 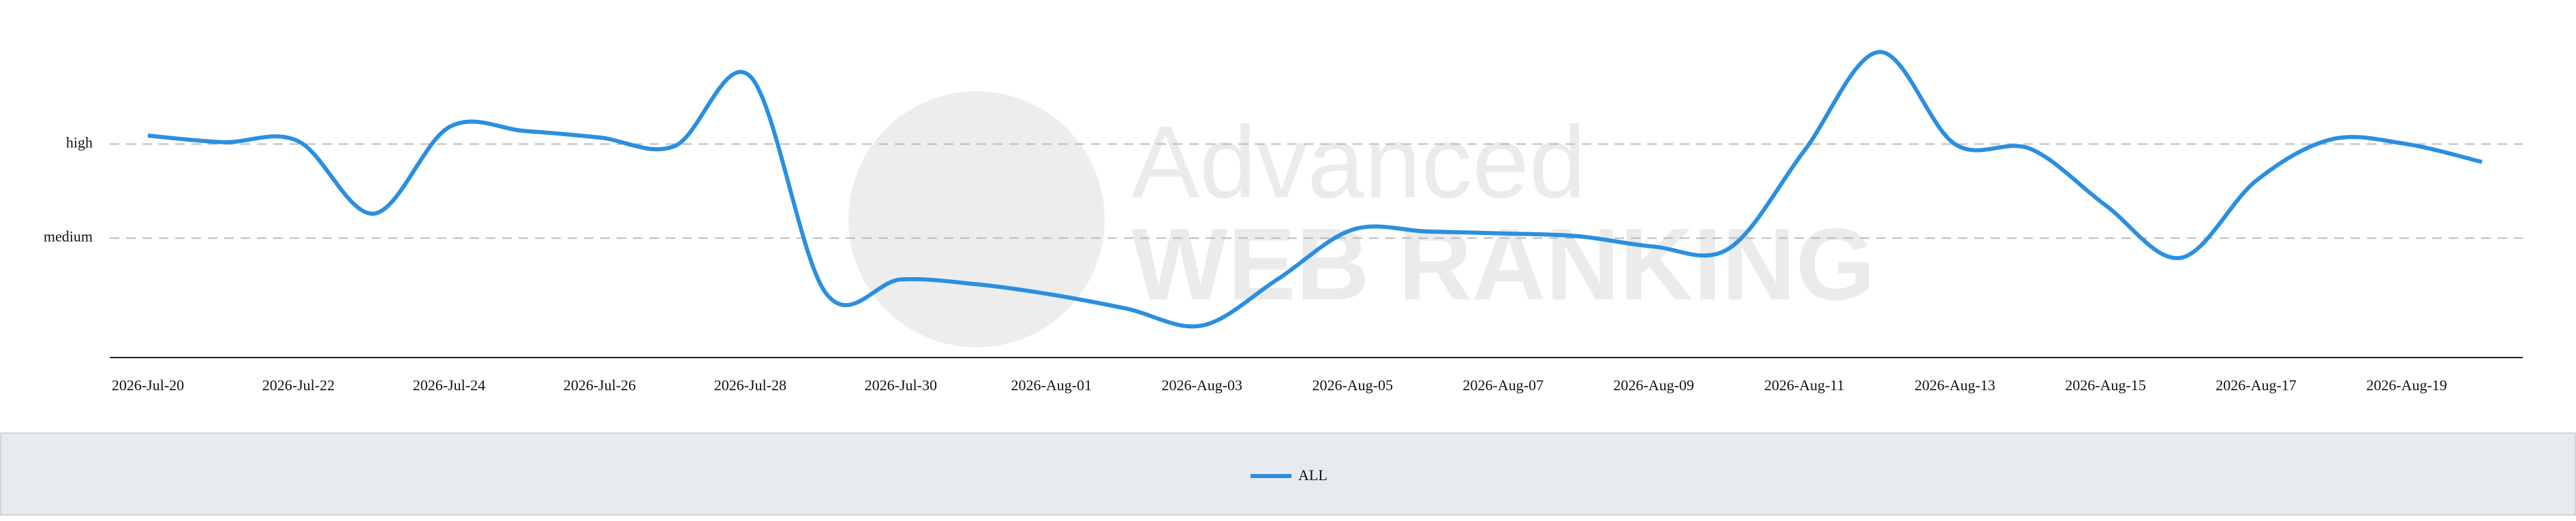 What do you see at coordinates (79, 142) in the screenshot?
I see `y-tick-label: high` at bounding box center [79, 142].